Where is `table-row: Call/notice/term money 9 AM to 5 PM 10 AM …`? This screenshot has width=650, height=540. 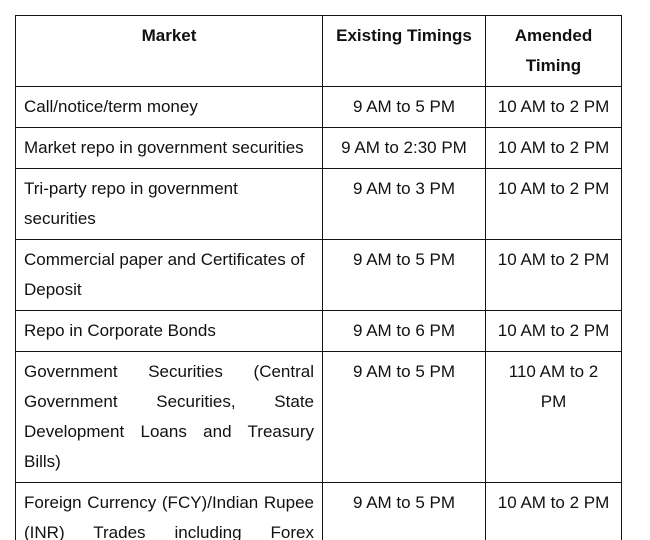
table-row: Call/notice/term money 9 AM to 5 PM 10 AM … is located at coordinates (318, 107).